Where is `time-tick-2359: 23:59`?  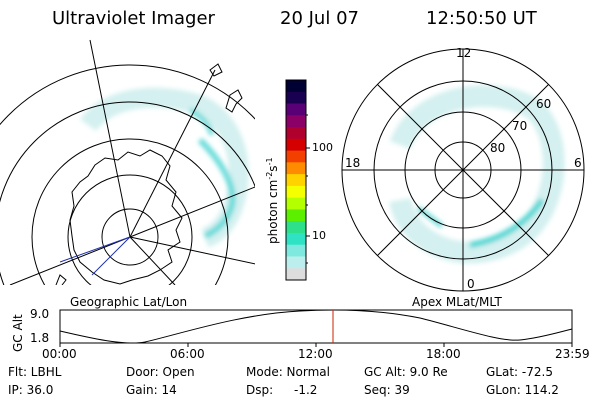
time-tick-2359: 23:59 is located at coordinates (572, 354).